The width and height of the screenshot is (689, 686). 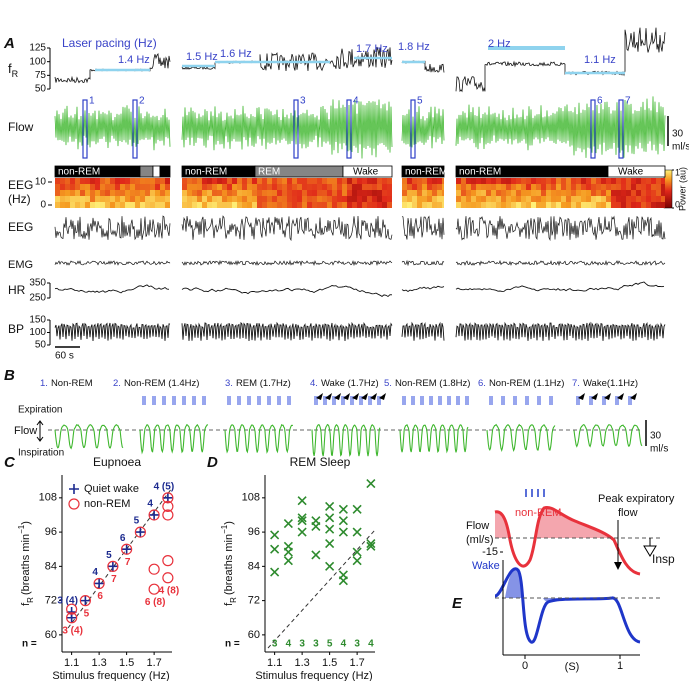 I want to click on x-tick-label: 1.1, so click(x=274, y=663).